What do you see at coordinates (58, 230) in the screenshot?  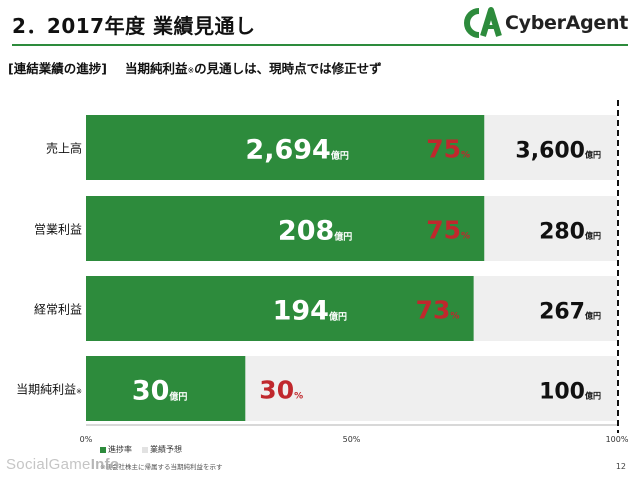 I see `category-label-1: 営業利益` at bounding box center [58, 230].